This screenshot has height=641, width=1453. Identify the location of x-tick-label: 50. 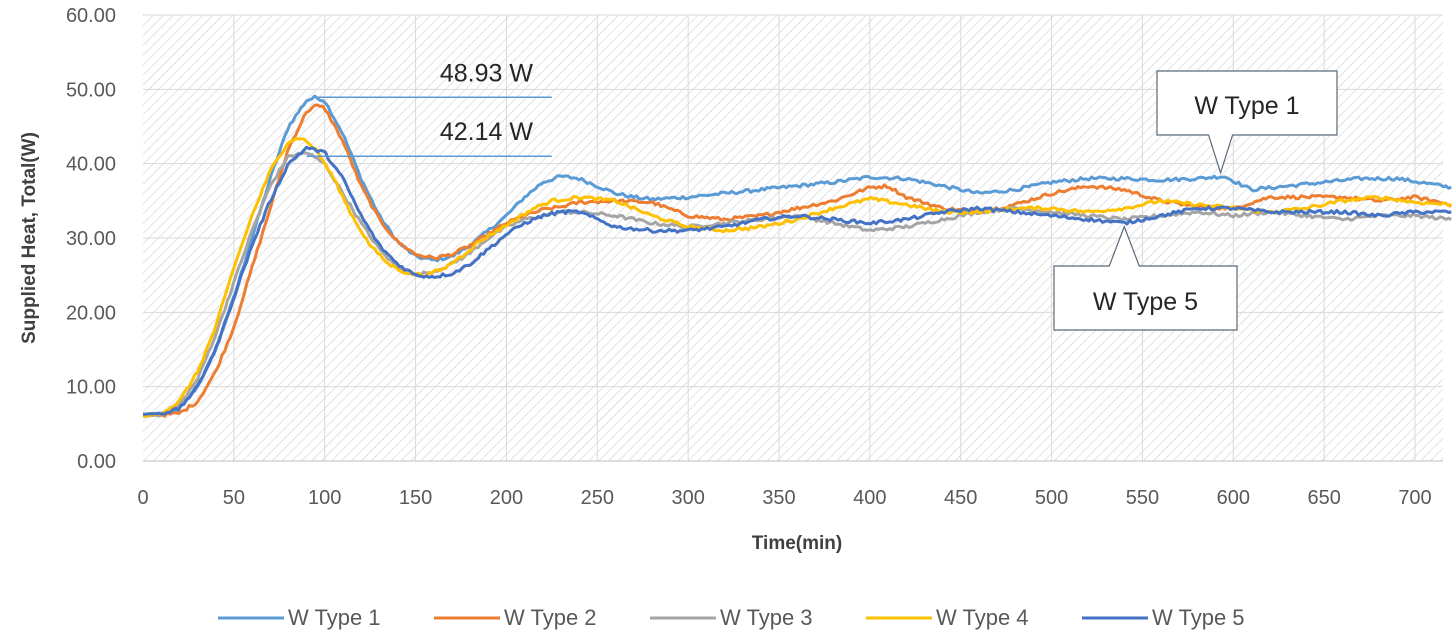
(234, 498).